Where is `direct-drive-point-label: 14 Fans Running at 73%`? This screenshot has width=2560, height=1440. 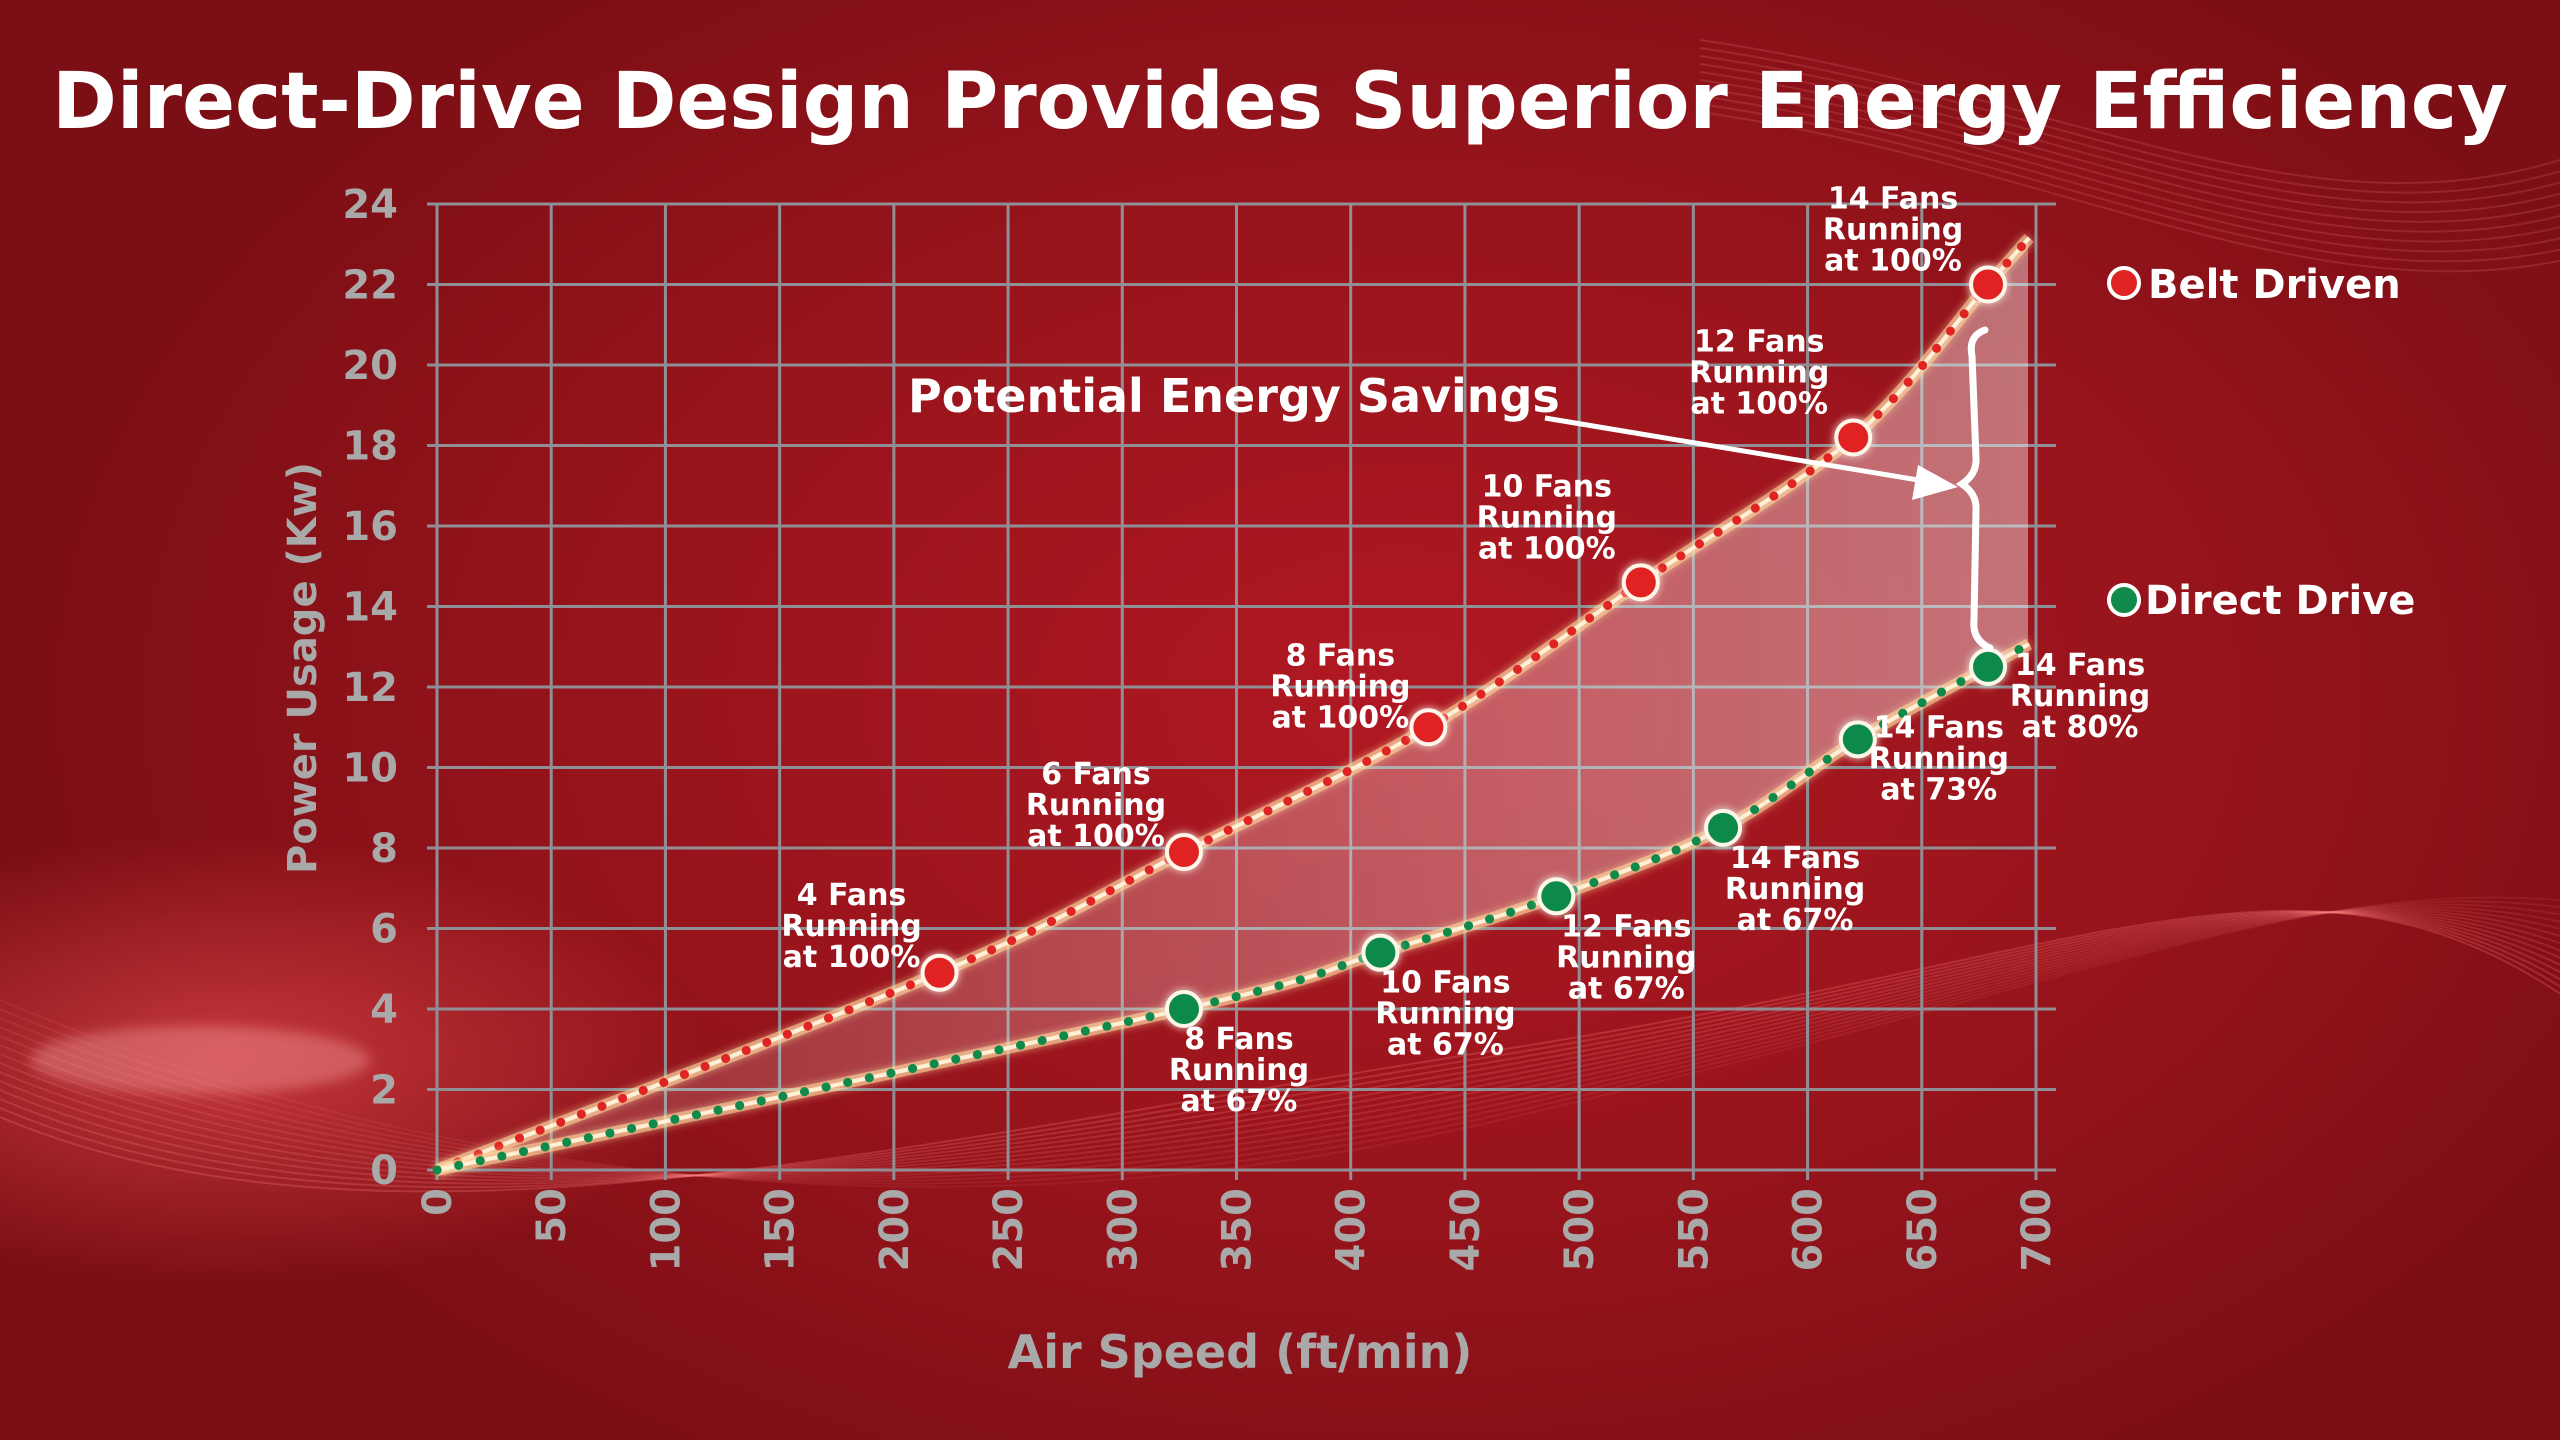
direct-drive-point-label: 14 Fans Running at 73% is located at coordinates (1939, 758).